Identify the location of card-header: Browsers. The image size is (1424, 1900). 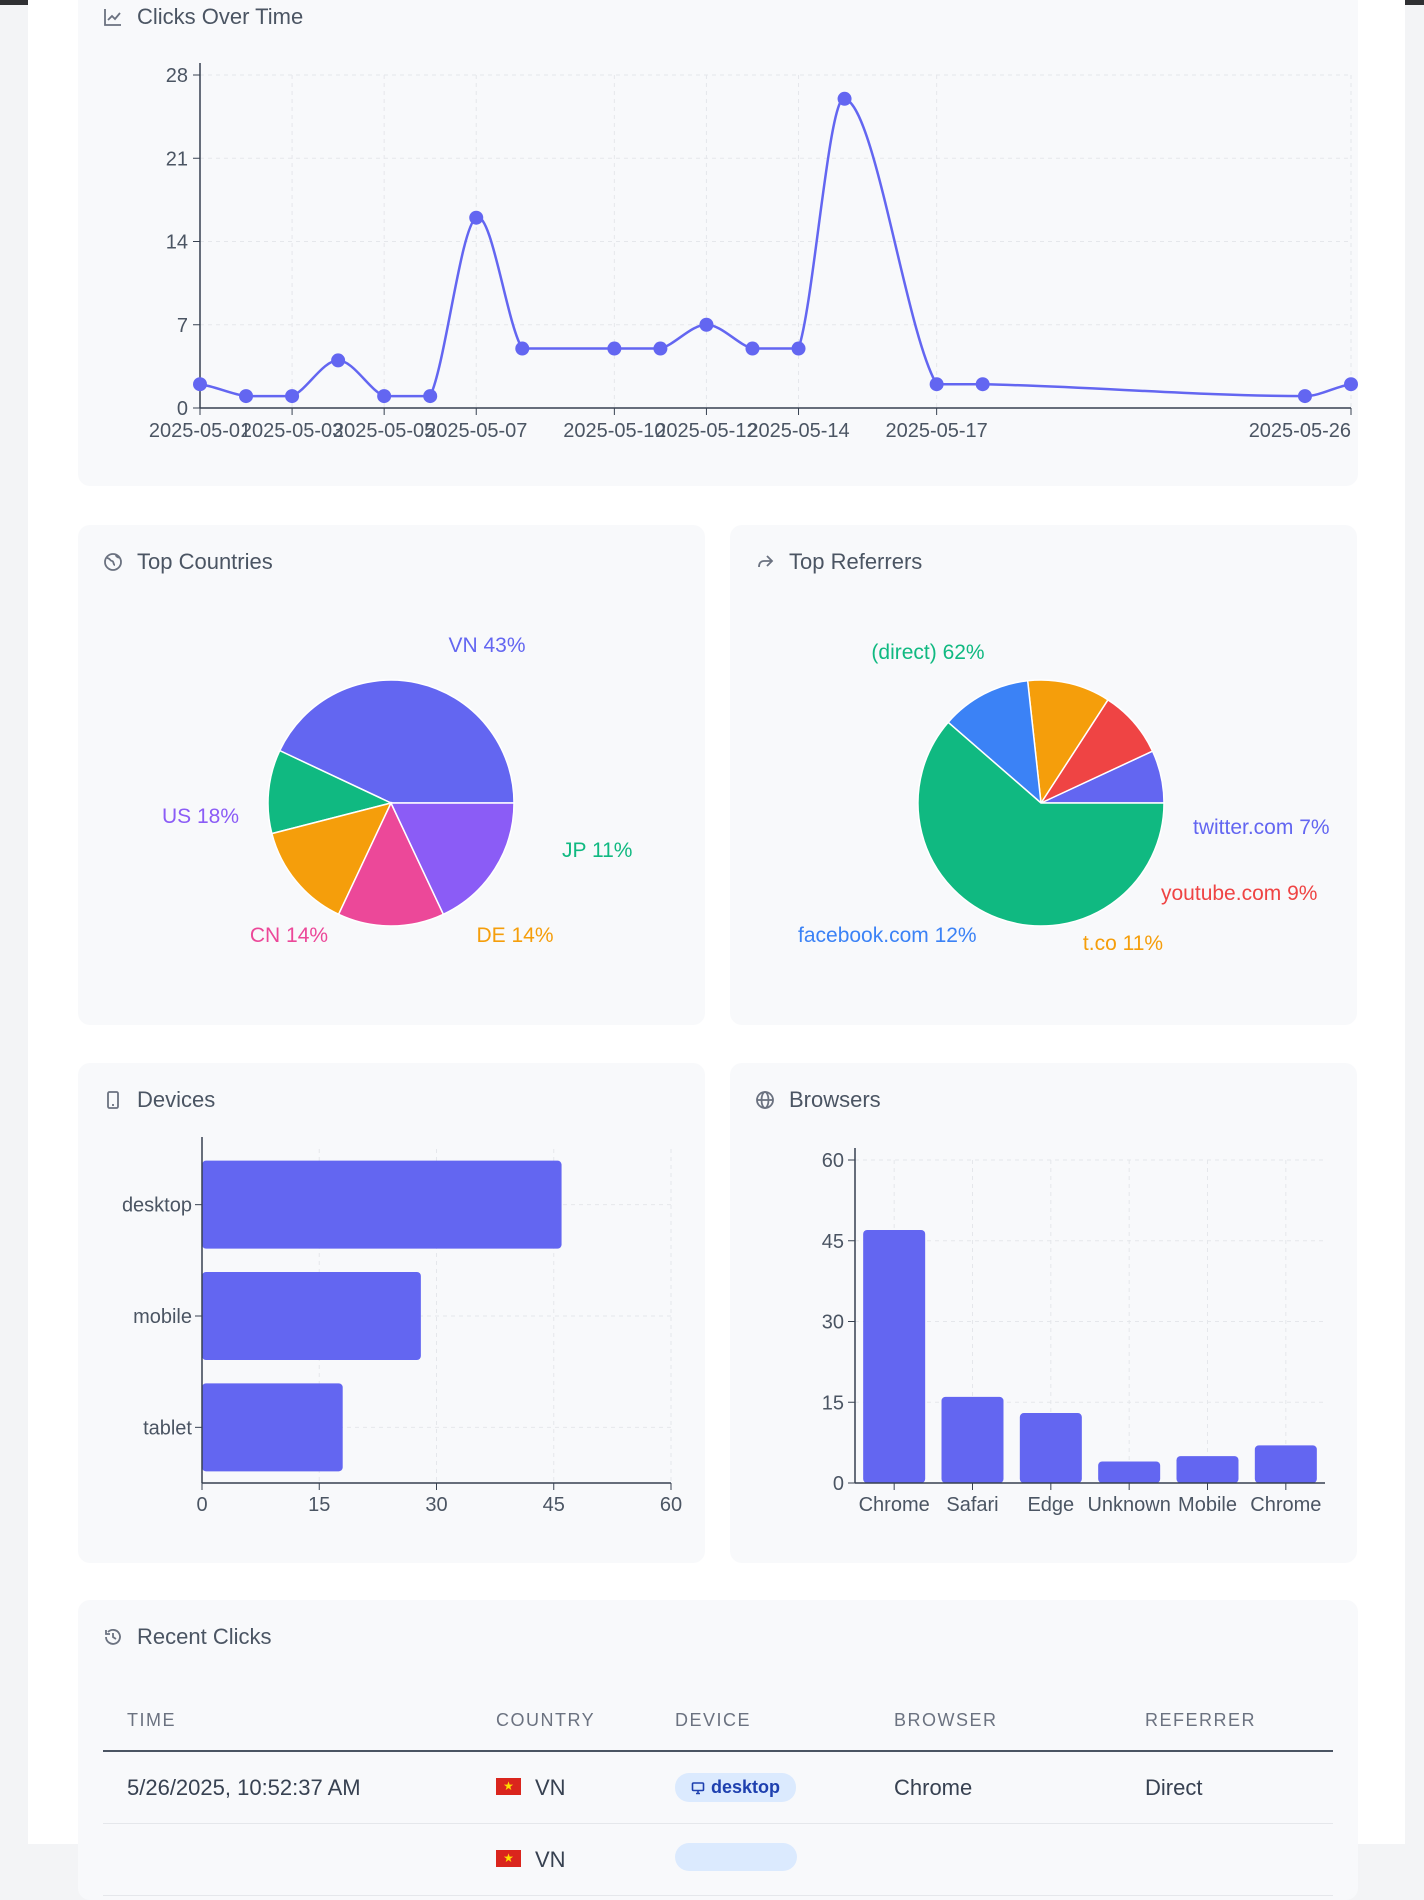
(818, 1100).